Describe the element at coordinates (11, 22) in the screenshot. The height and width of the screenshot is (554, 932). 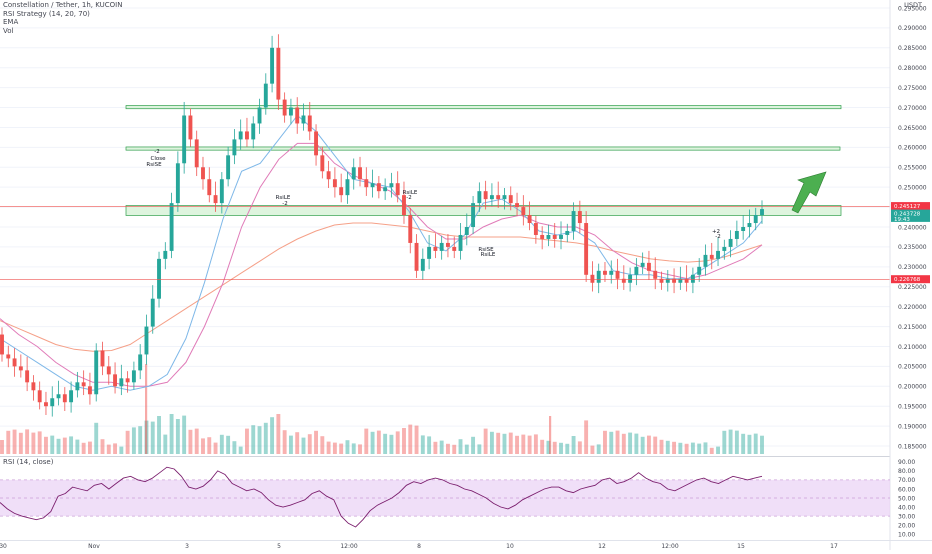
I see `ema-label: EMA` at that location.